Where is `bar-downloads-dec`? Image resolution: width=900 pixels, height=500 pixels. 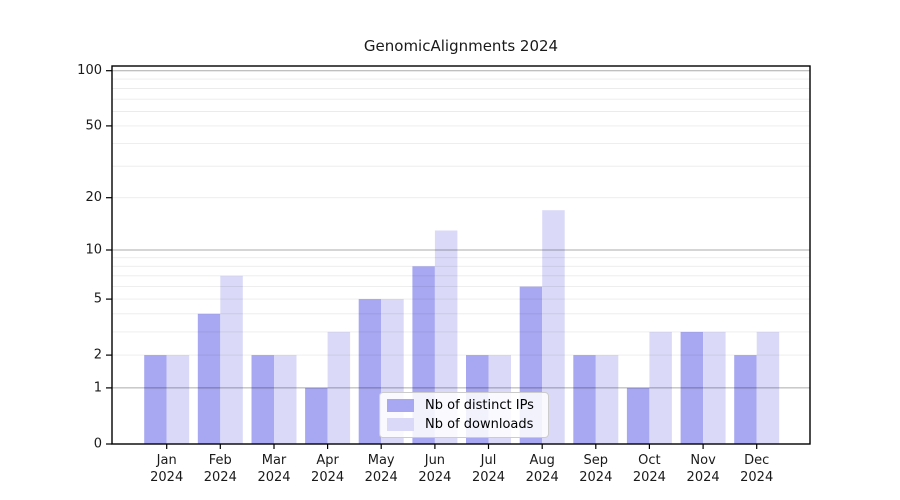
bar-downloads-dec is located at coordinates (768, 387).